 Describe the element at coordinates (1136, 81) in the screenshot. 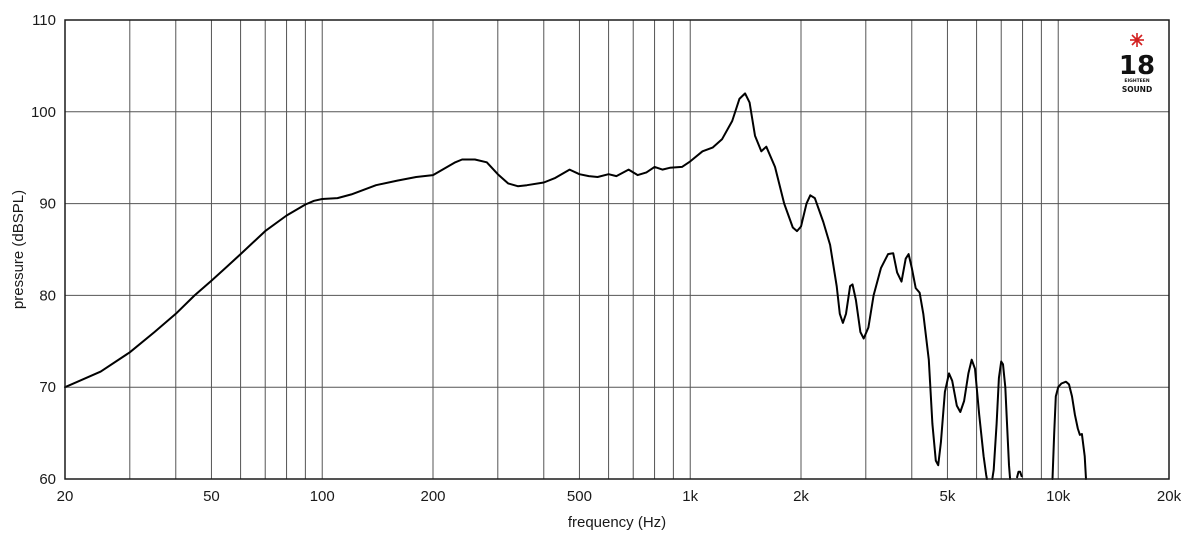

I see `logo-line1: EIGHTEEN` at that location.